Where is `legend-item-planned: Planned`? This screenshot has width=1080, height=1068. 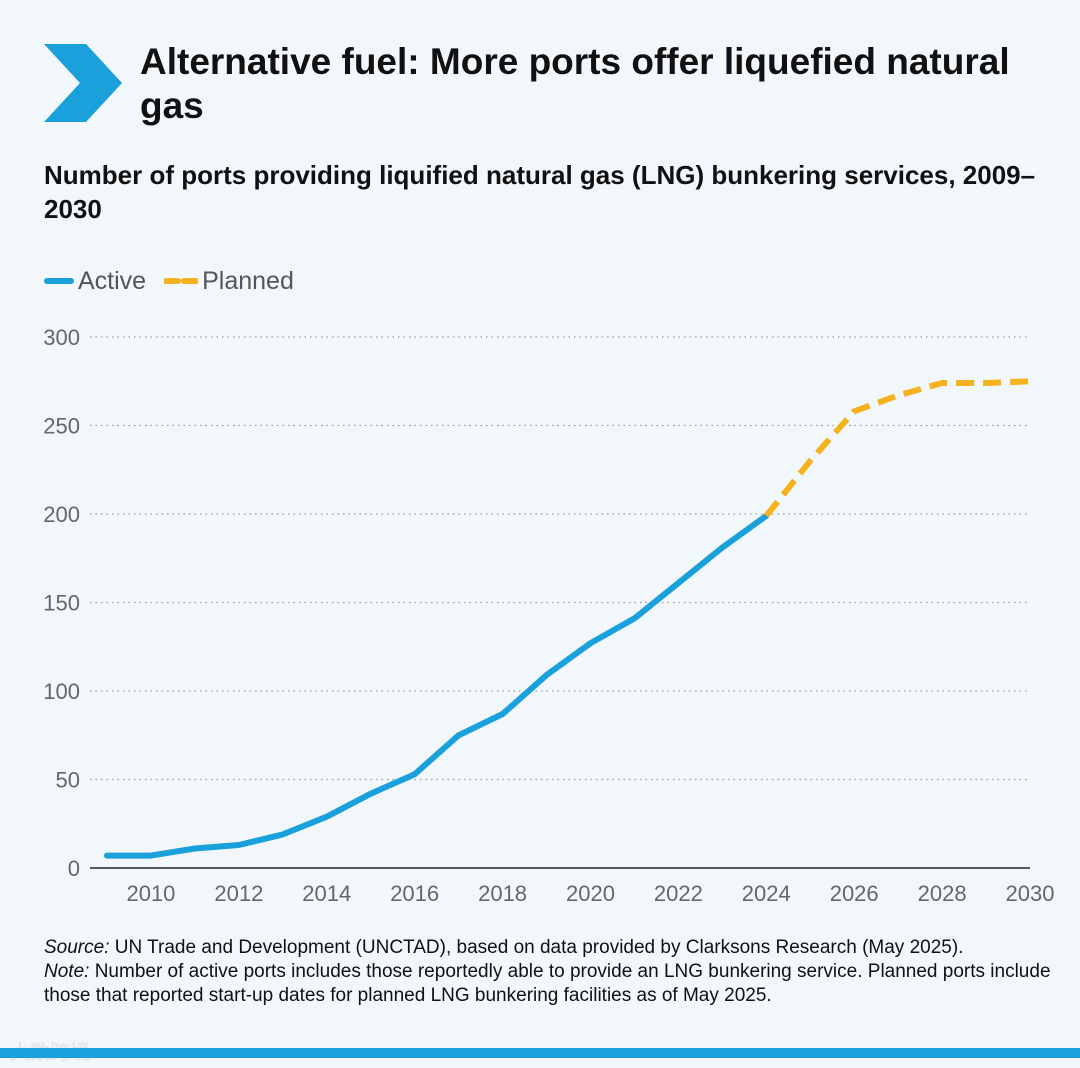
legend-item-planned: Planned is located at coordinates (229, 281).